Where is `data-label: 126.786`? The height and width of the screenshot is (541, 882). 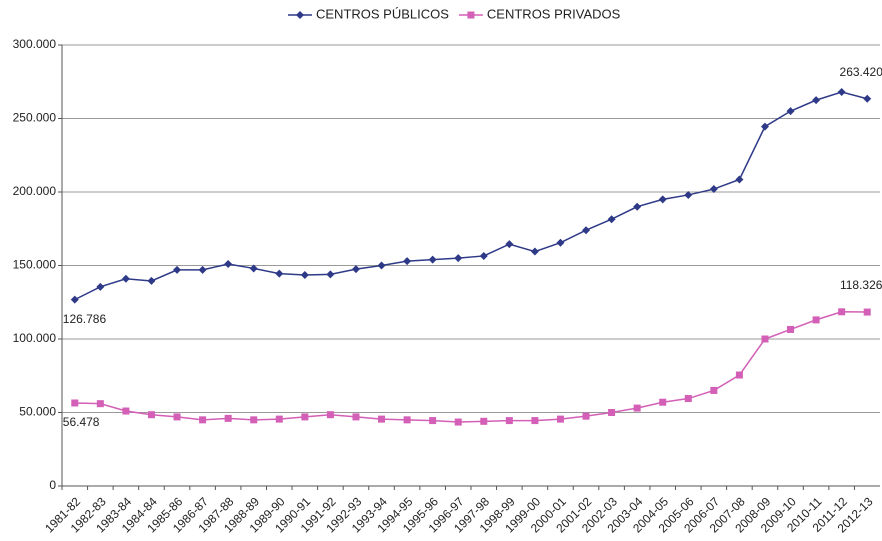
data-label: 126.786 is located at coordinates (85, 319).